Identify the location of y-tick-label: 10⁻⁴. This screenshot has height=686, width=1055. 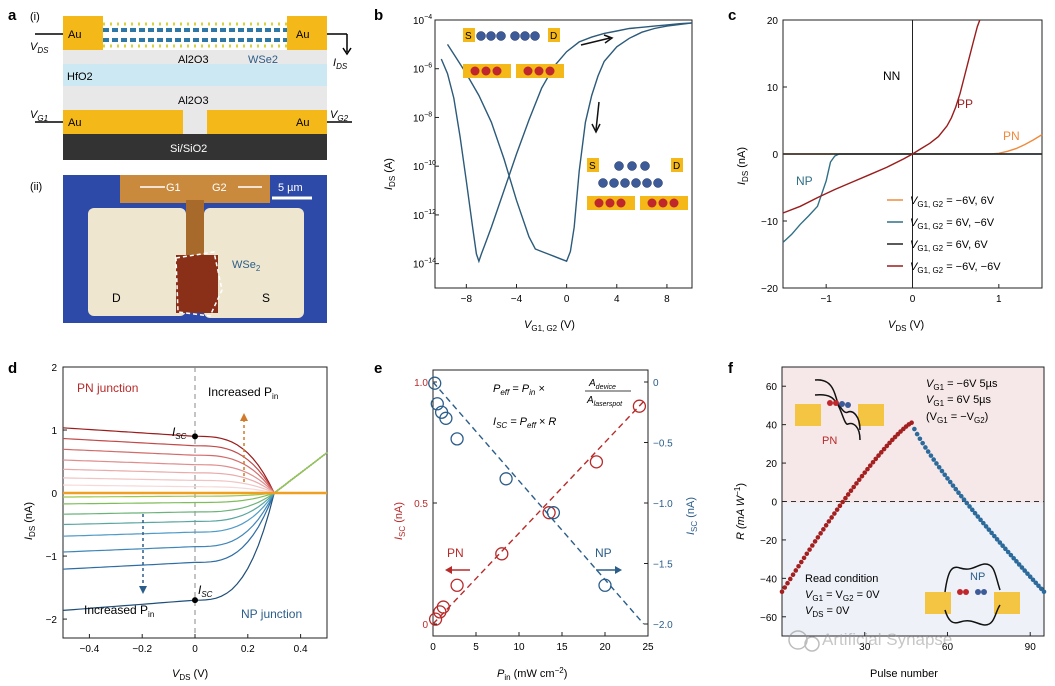
(422, 20).